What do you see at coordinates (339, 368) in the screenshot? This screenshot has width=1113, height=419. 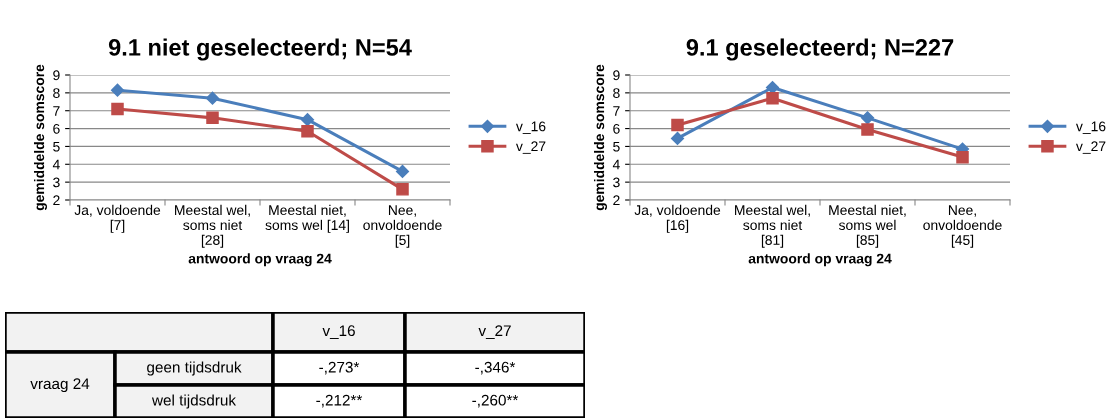 I see `text: -,273*` at bounding box center [339, 368].